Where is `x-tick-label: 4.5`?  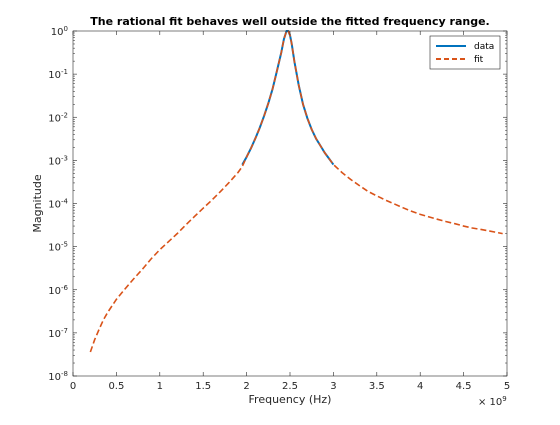
x-tick-label: 4.5 is located at coordinates (464, 386).